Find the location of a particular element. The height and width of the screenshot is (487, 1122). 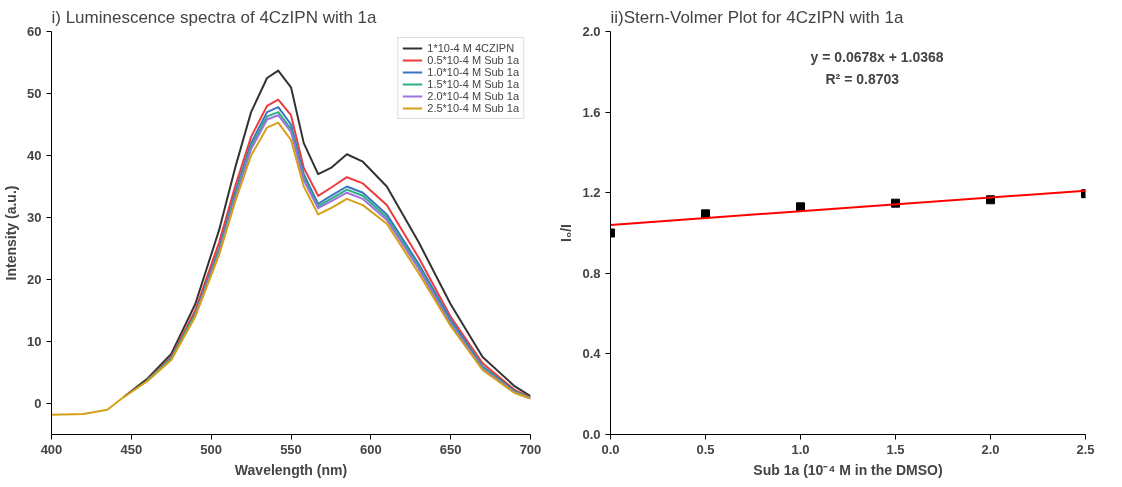

y-tick-label: 60 is located at coordinates (34, 31).